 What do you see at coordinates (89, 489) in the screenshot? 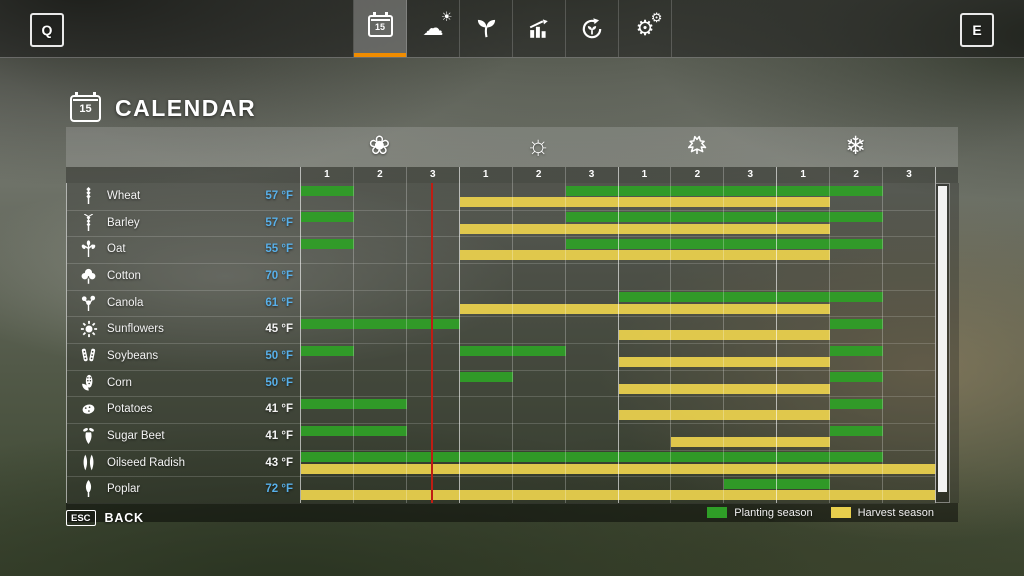
I see `poplar-icon` at bounding box center [89, 489].